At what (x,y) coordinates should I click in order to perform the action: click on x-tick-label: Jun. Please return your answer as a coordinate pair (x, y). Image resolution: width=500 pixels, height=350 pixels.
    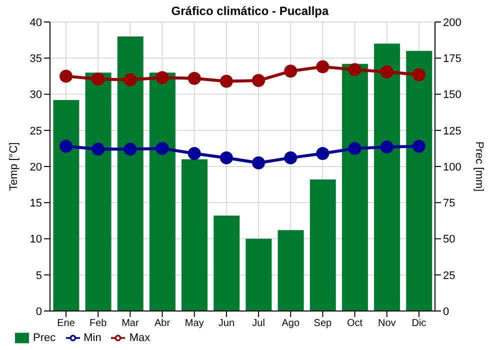
    Looking at the image, I should click on (226, 324).